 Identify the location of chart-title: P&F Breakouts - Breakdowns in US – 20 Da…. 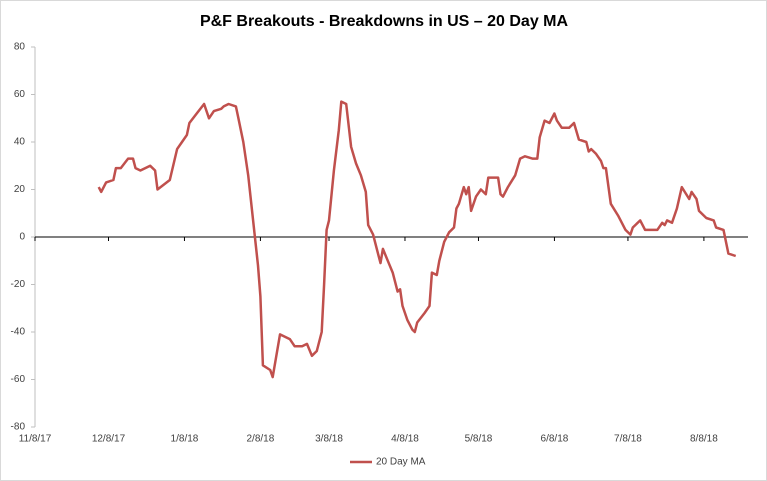
(384, 21).